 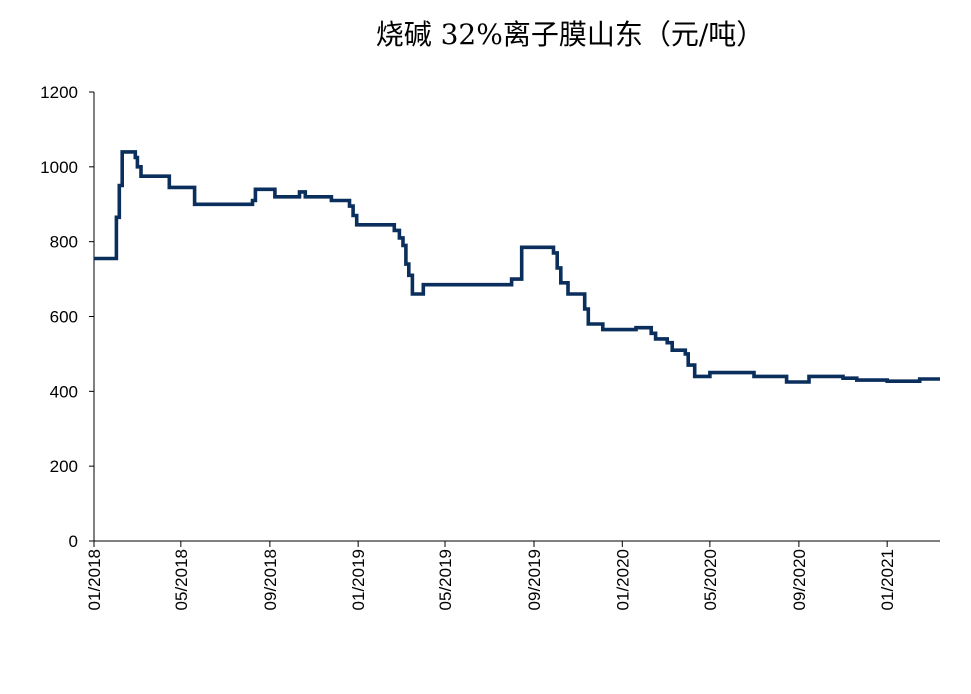 I want to click on y-tick-label: 0, so click(x=73, y=541).